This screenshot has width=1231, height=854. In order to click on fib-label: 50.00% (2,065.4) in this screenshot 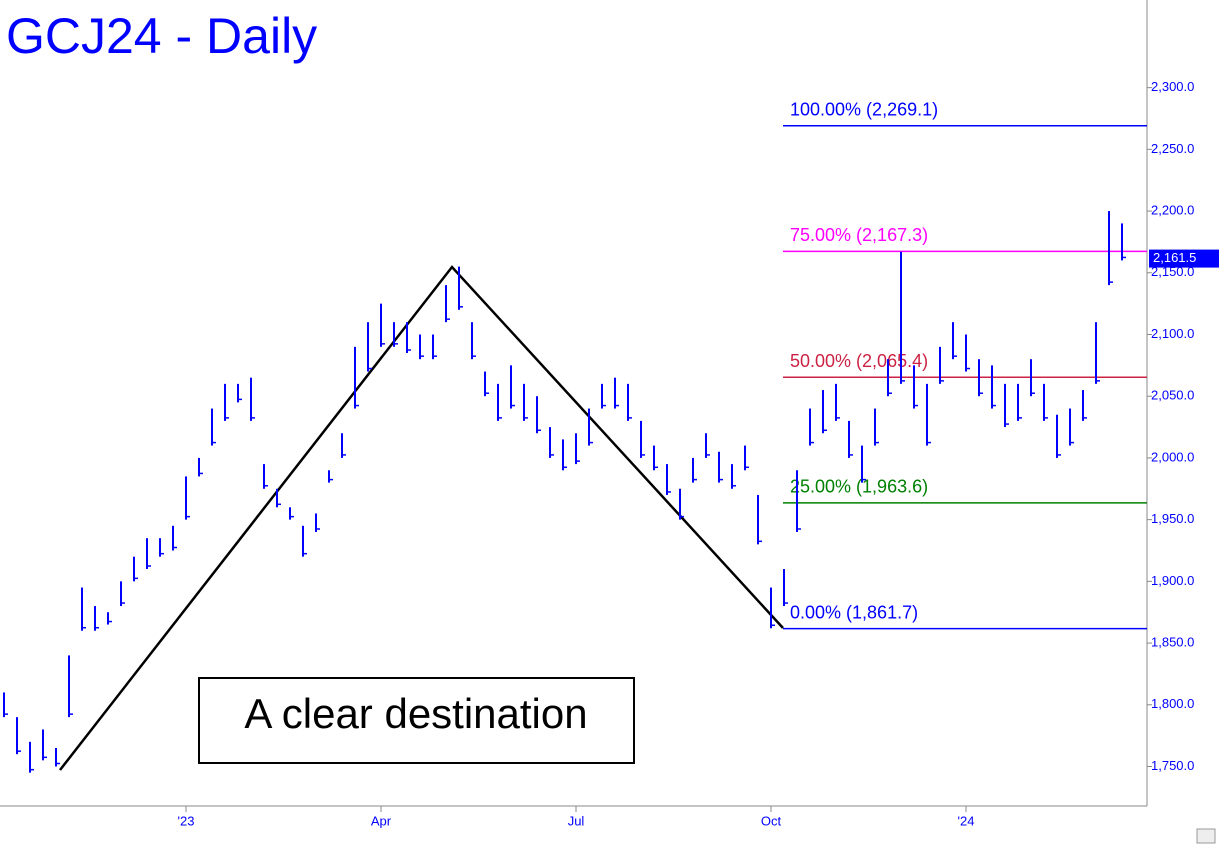, I will do `click(859, 361)`.